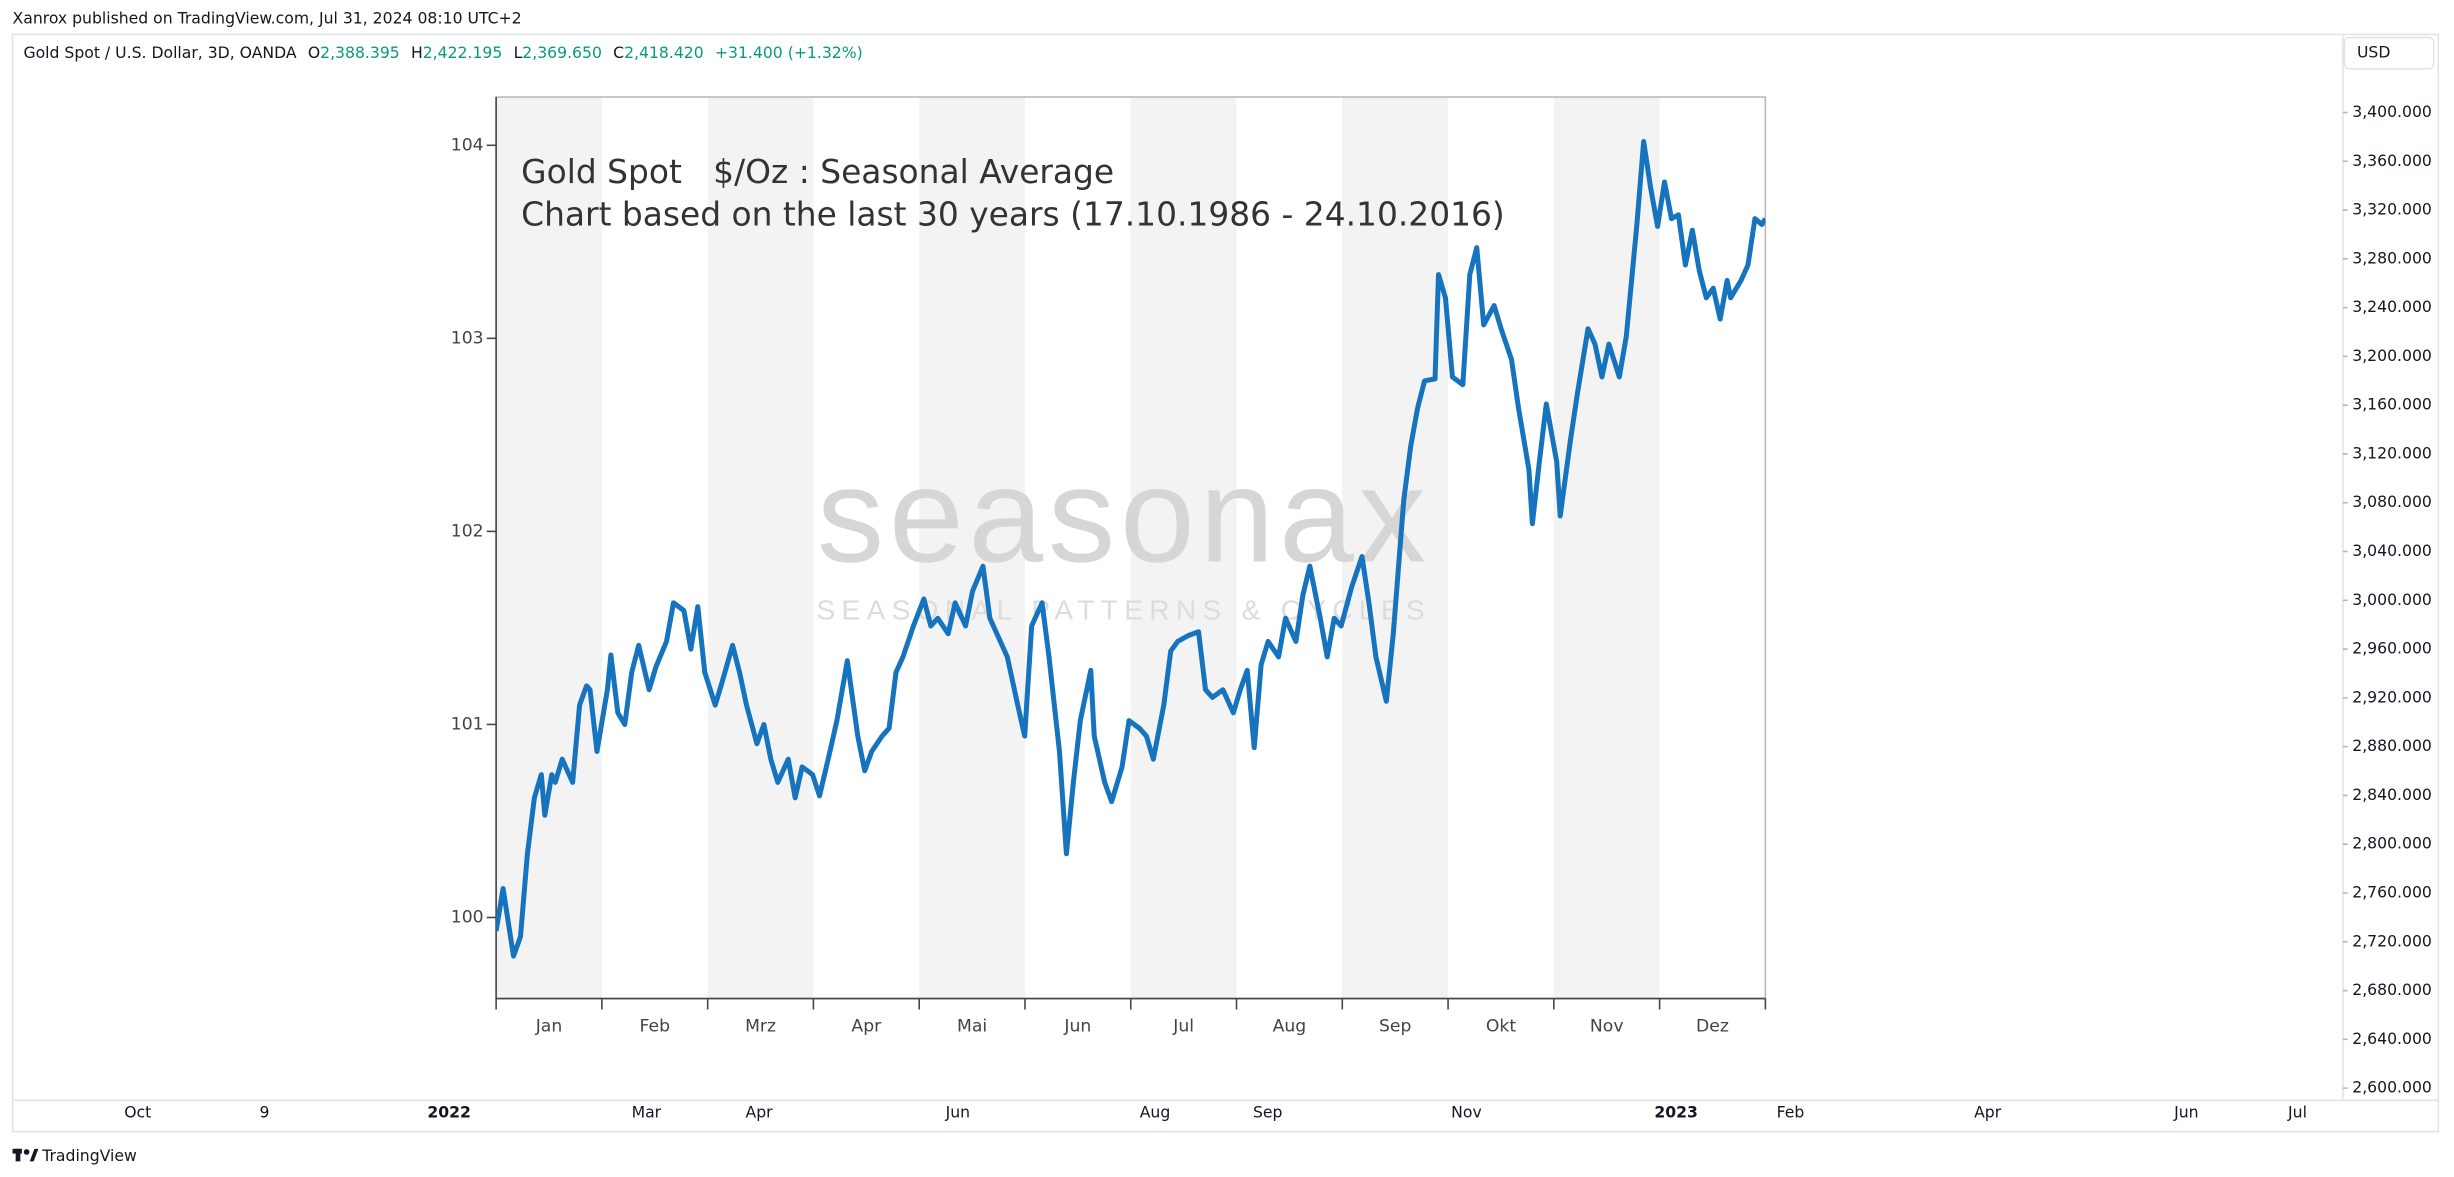 This screenshot has width=2454, height=1177. What do you see at coordinates (314, 52) in the screenshot?
I see `ohlc-label: O` at bounding box center [314, 52].